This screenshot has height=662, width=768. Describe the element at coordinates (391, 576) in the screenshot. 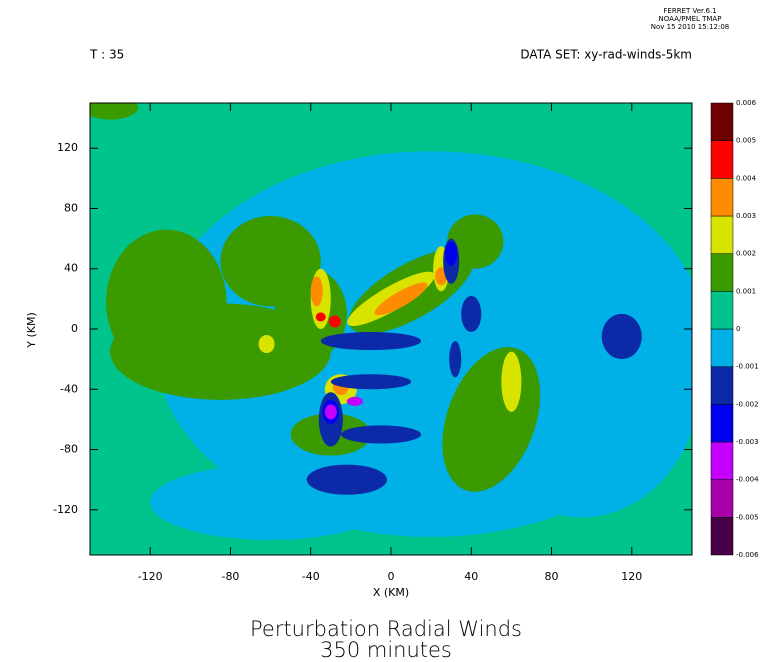

I see `x-tick-label: 0` at that location.